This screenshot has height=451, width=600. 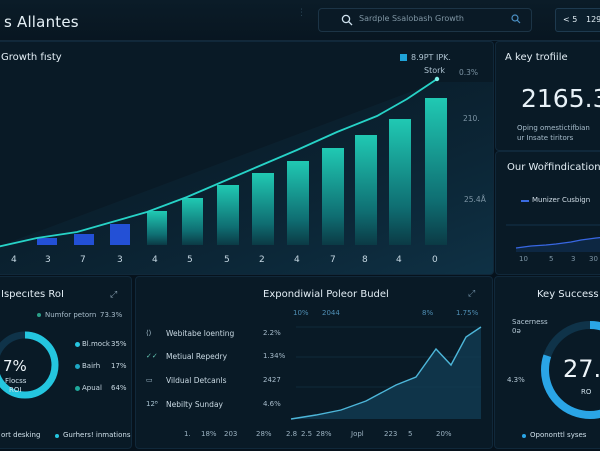 What do you see at coordinates (200, 333) in the screenshot?
I see `exp-row-name: Webitabe loenting` at bounding box center [200, 333].